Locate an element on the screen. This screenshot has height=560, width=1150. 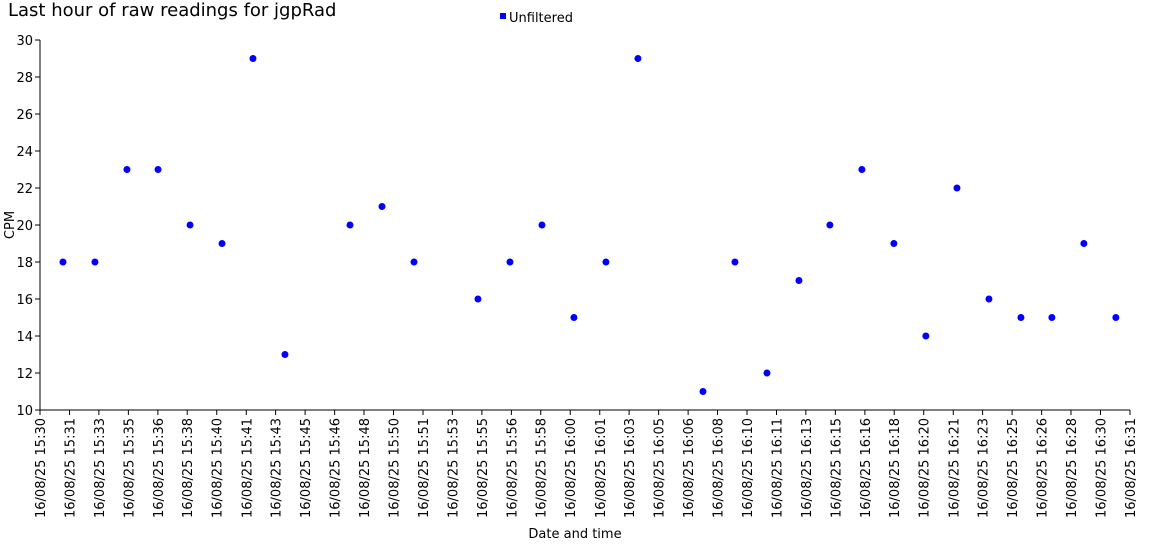
x-tick-label: 16/08/25 15:30 is located at coordinates (41, 468).